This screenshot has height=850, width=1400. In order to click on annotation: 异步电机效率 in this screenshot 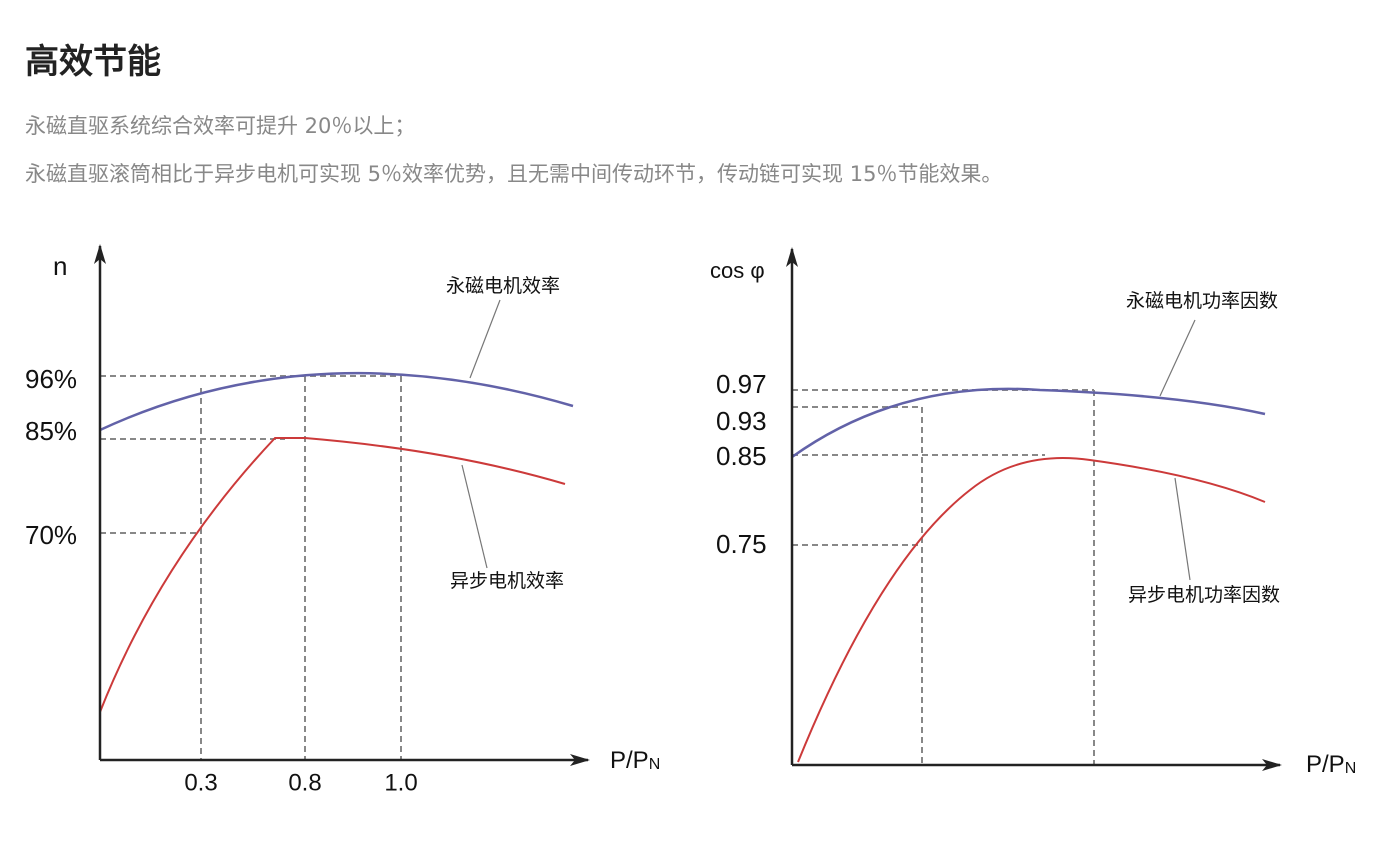, I will do `click(507, 581)`.